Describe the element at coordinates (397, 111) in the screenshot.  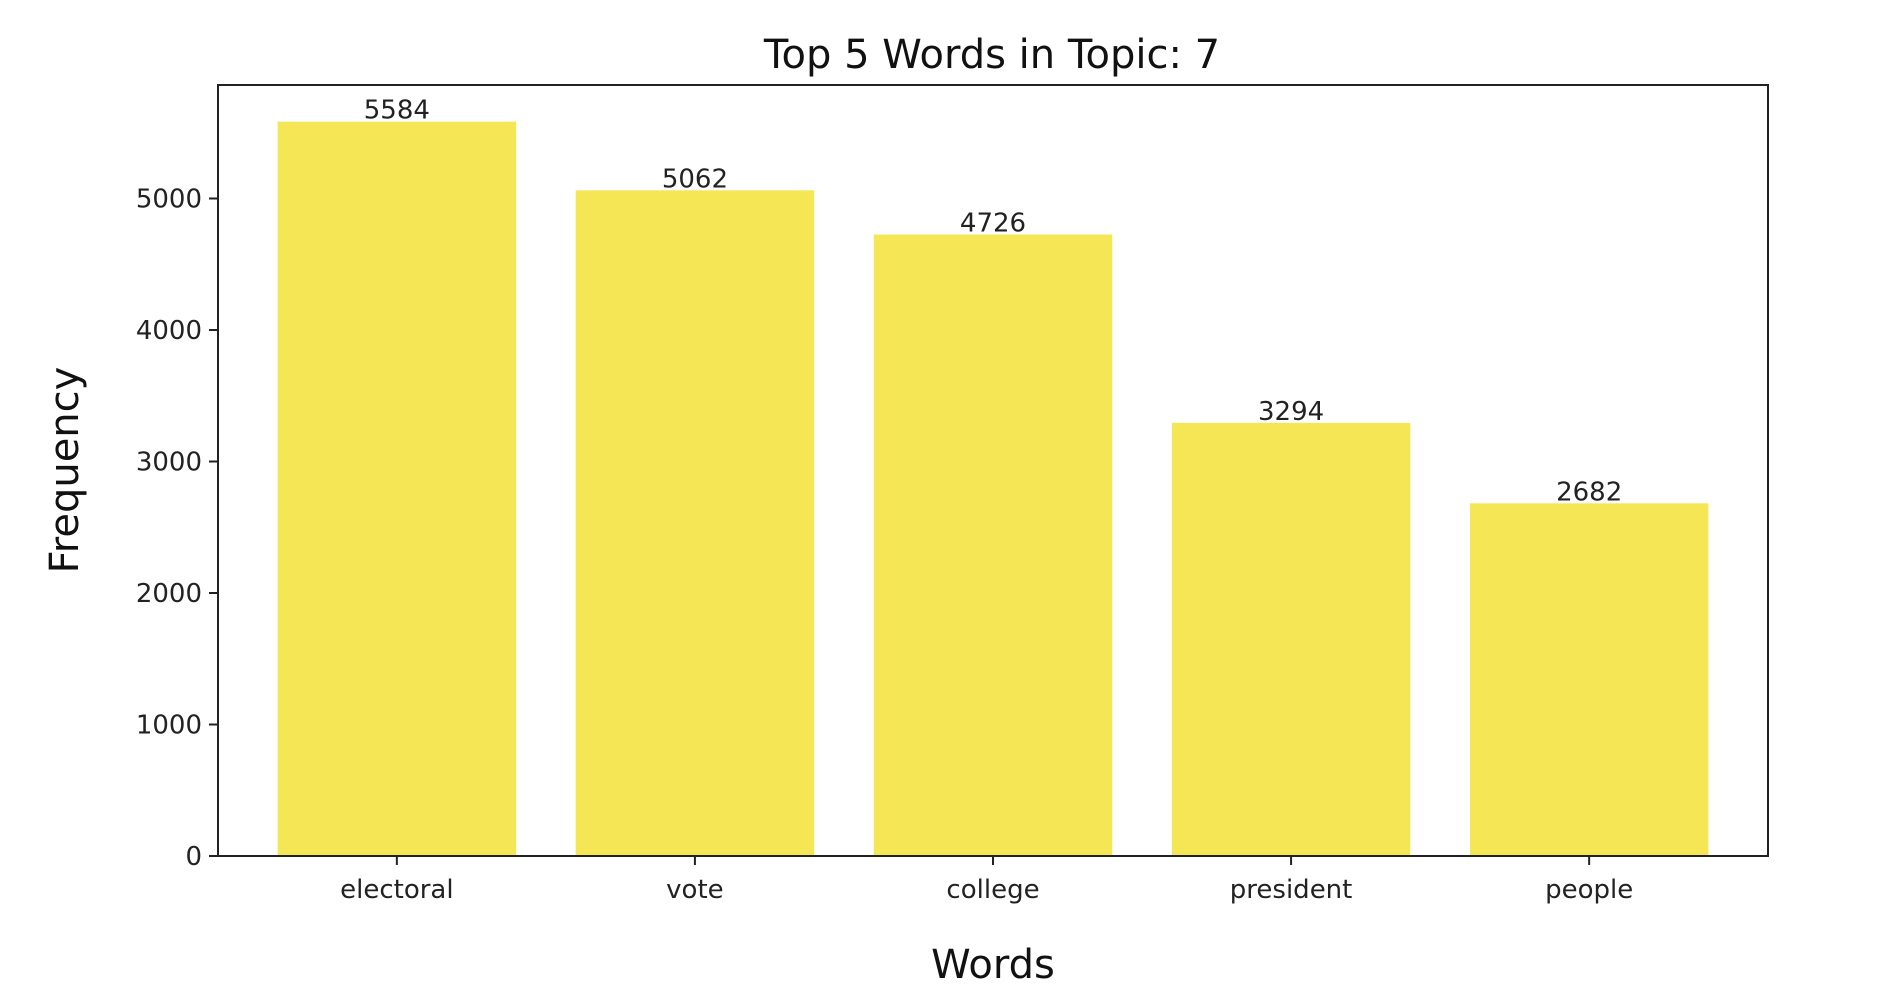
I see `bar-value-label: 5584` at that location.